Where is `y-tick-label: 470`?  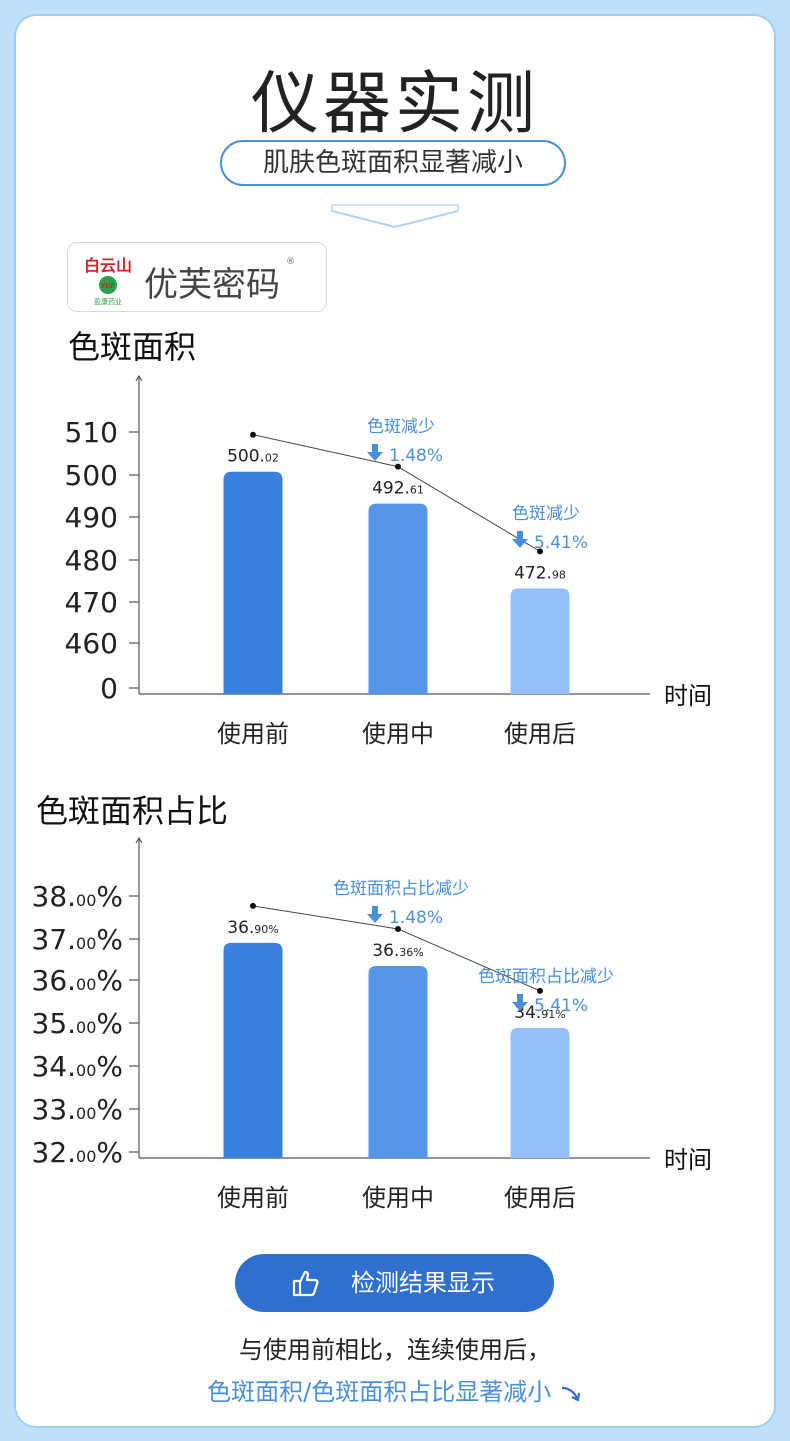
y-tick-label: 470 is located at coordinates (91, 602).